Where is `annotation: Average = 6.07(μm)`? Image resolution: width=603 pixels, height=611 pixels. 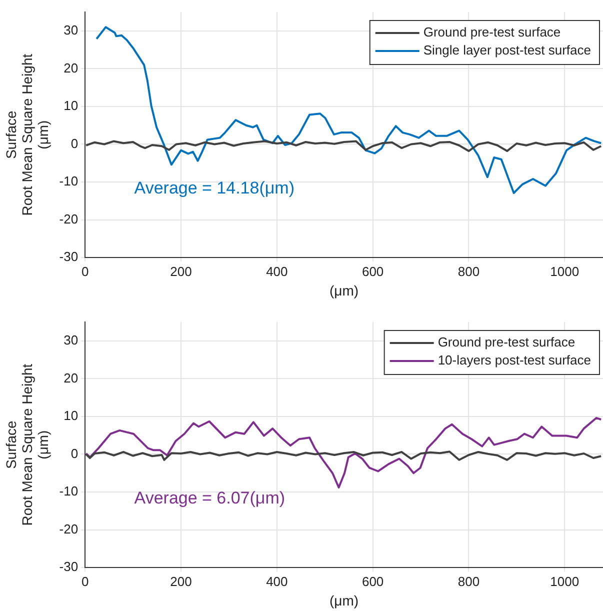 annotation: Average = 6.07(μm) is located at coordinates (210, 498).